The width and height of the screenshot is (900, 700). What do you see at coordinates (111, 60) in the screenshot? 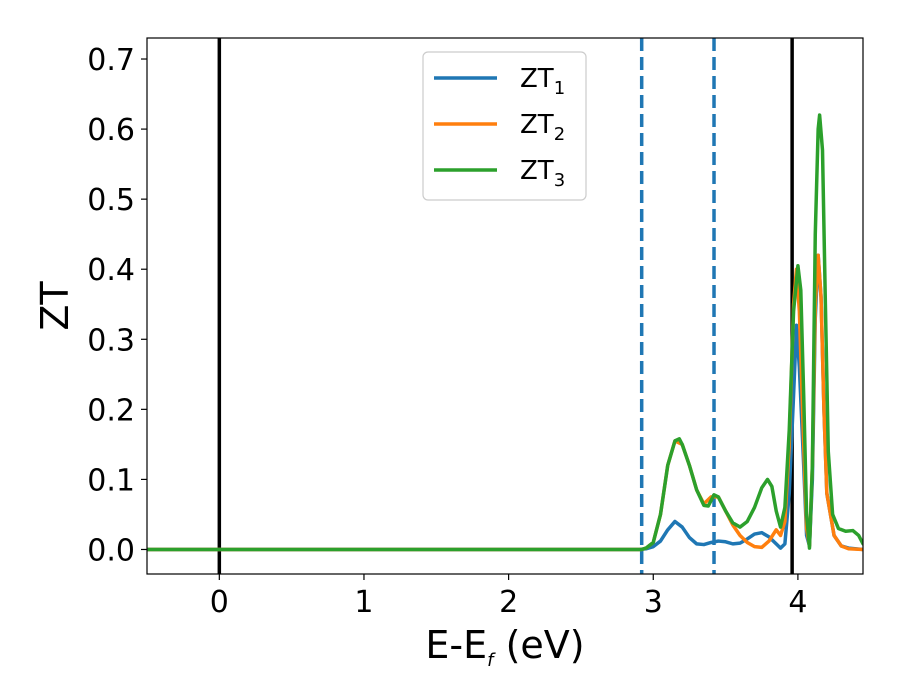
I see `y-tick-label: 0.7` at bounding box center [111, 60].